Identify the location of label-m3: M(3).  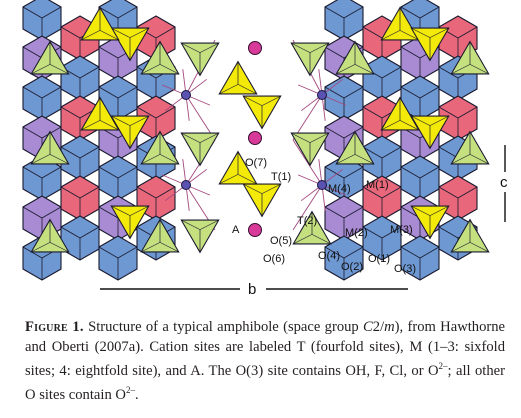
(401, 230).